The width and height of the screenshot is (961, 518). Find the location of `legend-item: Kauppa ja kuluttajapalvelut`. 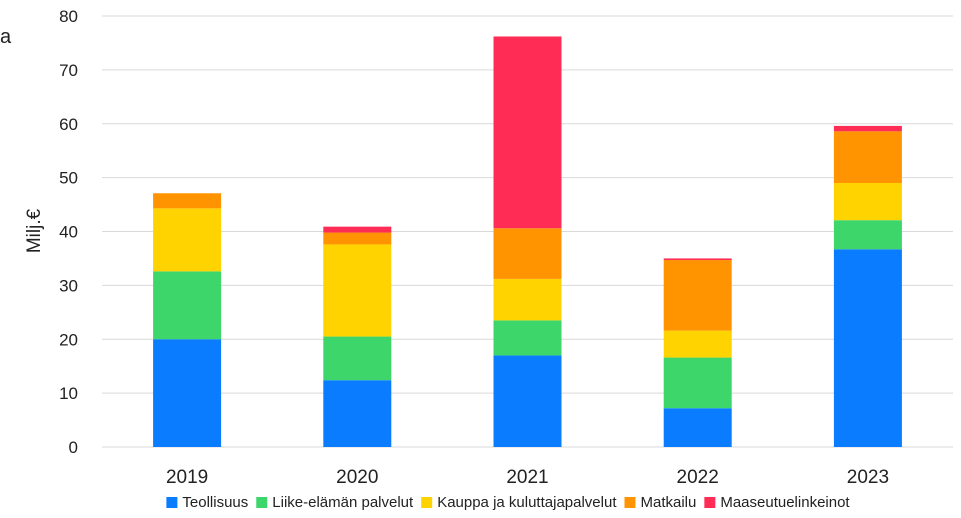

legend-item: Kauppa ja kuluttajapalvelut is located at coordinates (519, 502).